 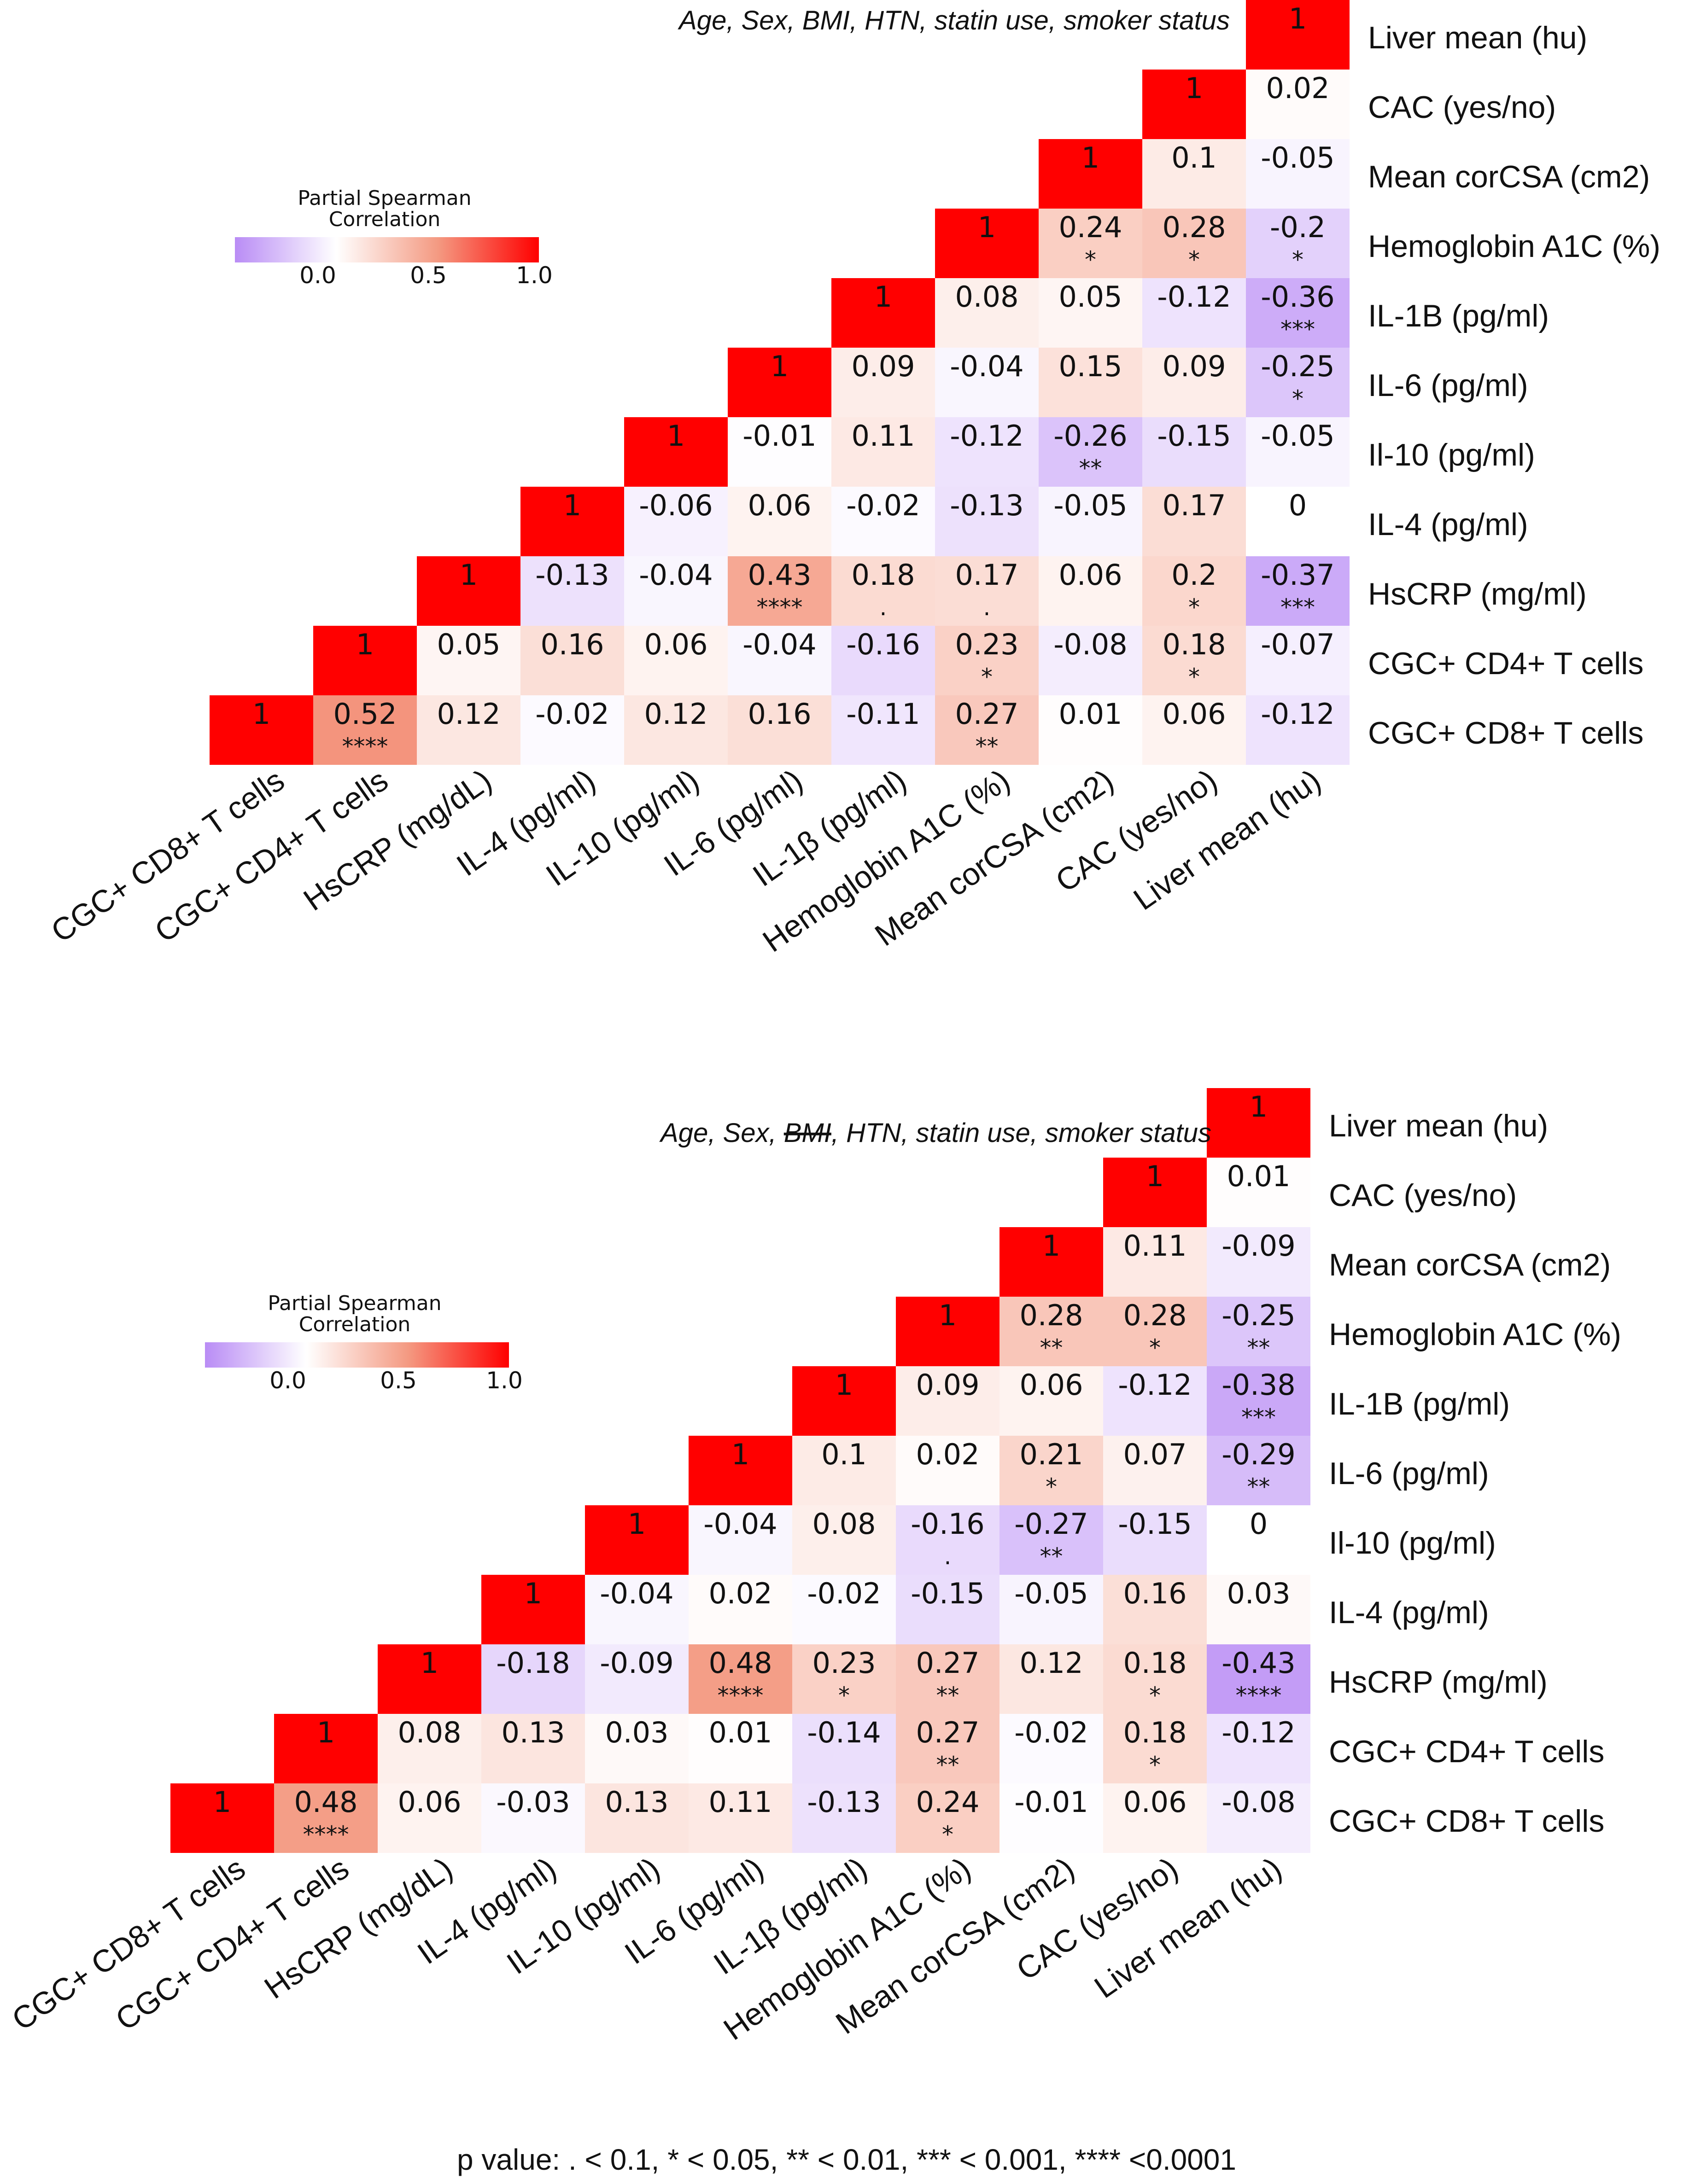 I want to click on legend-title: Partial Spearman, so click(x=385, y=198).